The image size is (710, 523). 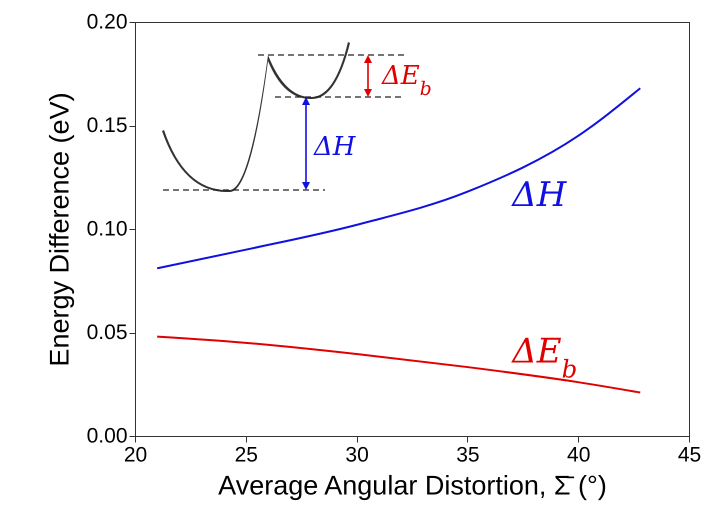 What do you see at coordinates (107, 332) in the screenshot?
I see `y-tick-label: 0.05` at bounding box center [107, 332].